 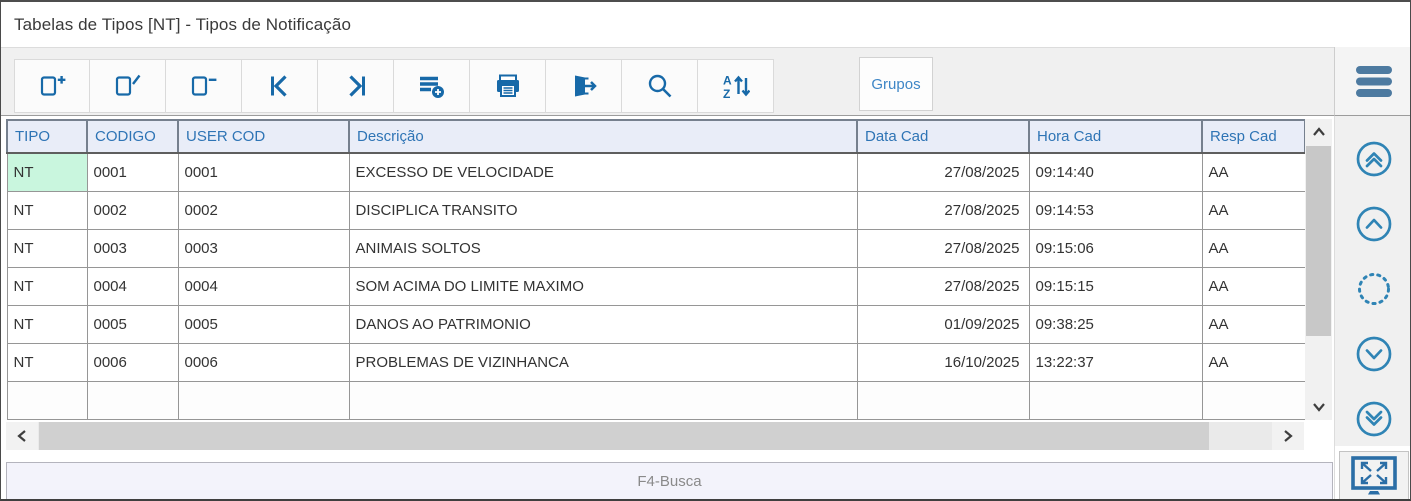 I want to click on scrollbar-down-arrow, so click(x=1318, y=407).